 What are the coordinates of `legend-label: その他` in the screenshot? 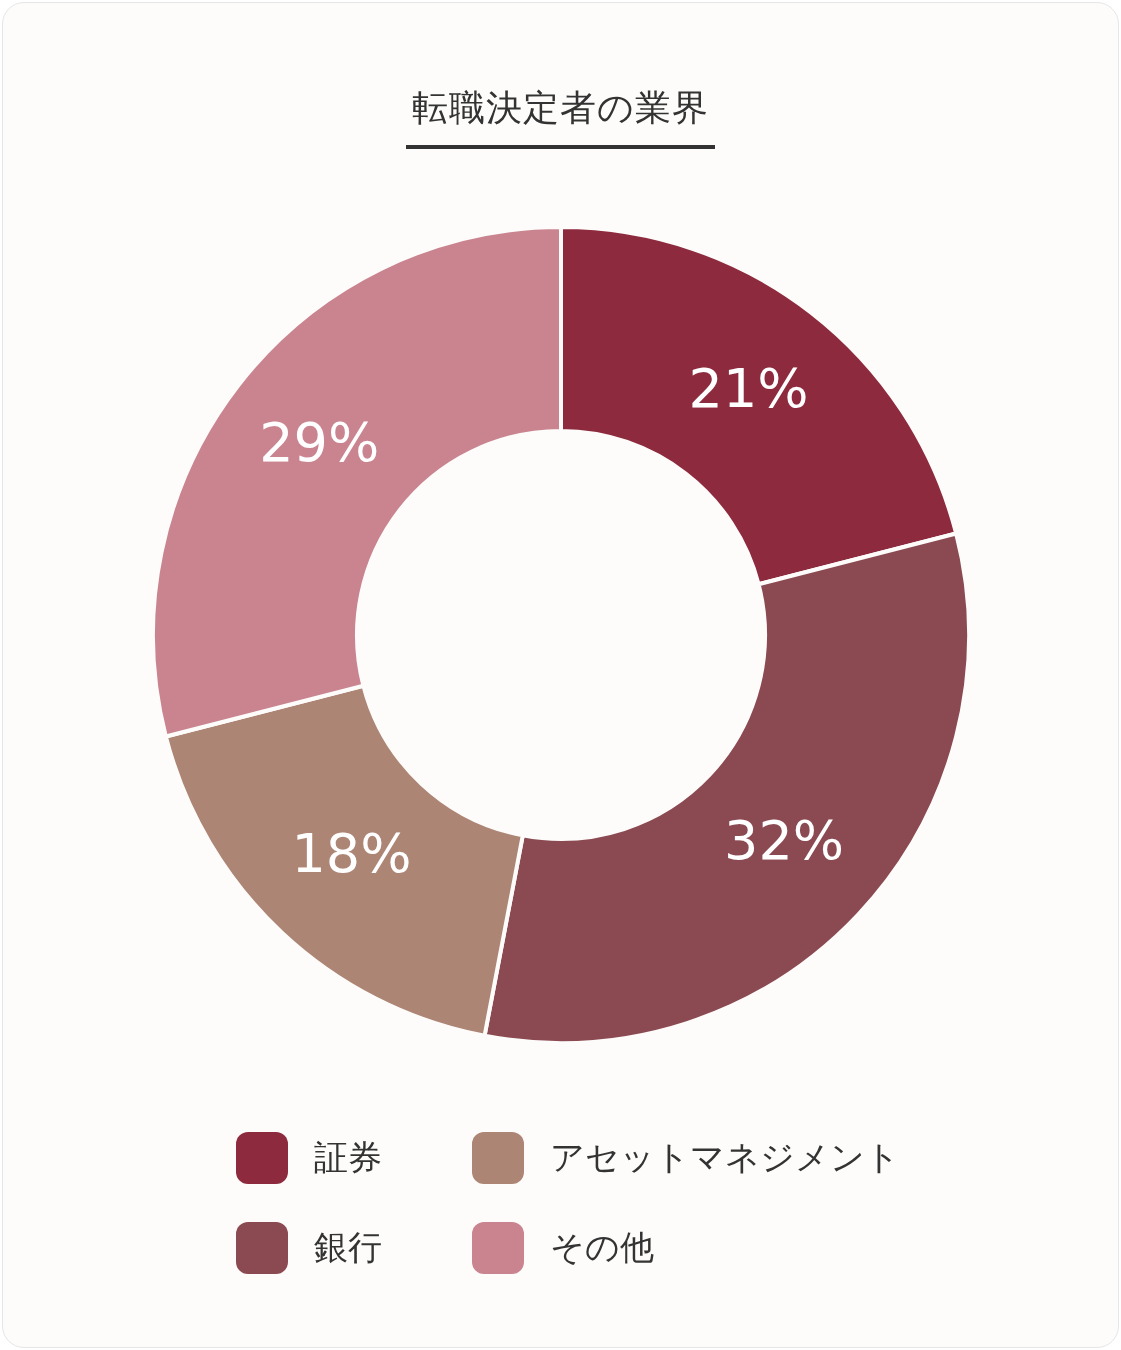 It's located at (602, 1247).